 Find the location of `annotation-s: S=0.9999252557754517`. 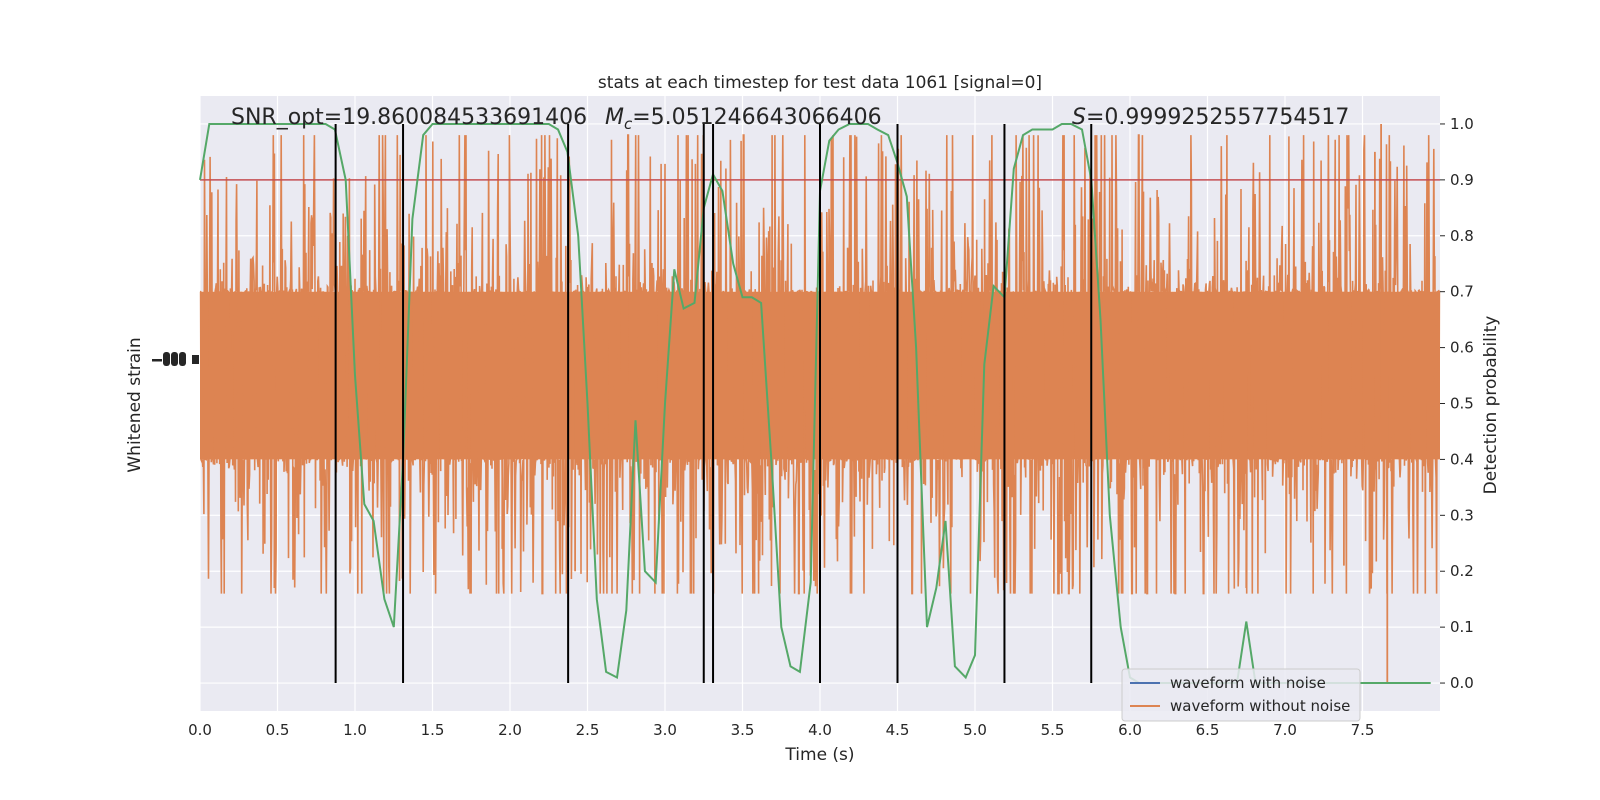

annotation-s: S=0.9999252557754517 is located at coordinates (1210, 117).